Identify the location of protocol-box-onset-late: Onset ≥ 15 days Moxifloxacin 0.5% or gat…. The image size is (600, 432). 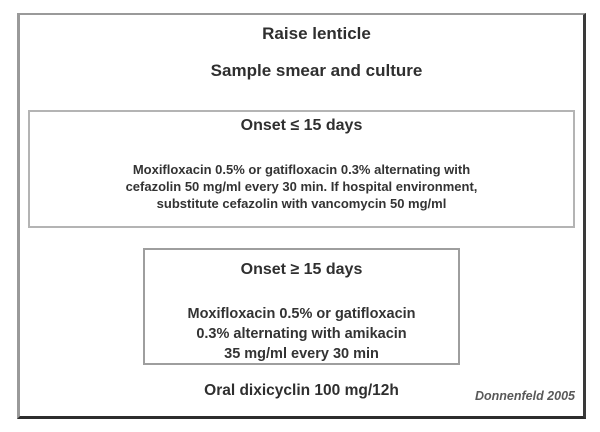
(301, 306).